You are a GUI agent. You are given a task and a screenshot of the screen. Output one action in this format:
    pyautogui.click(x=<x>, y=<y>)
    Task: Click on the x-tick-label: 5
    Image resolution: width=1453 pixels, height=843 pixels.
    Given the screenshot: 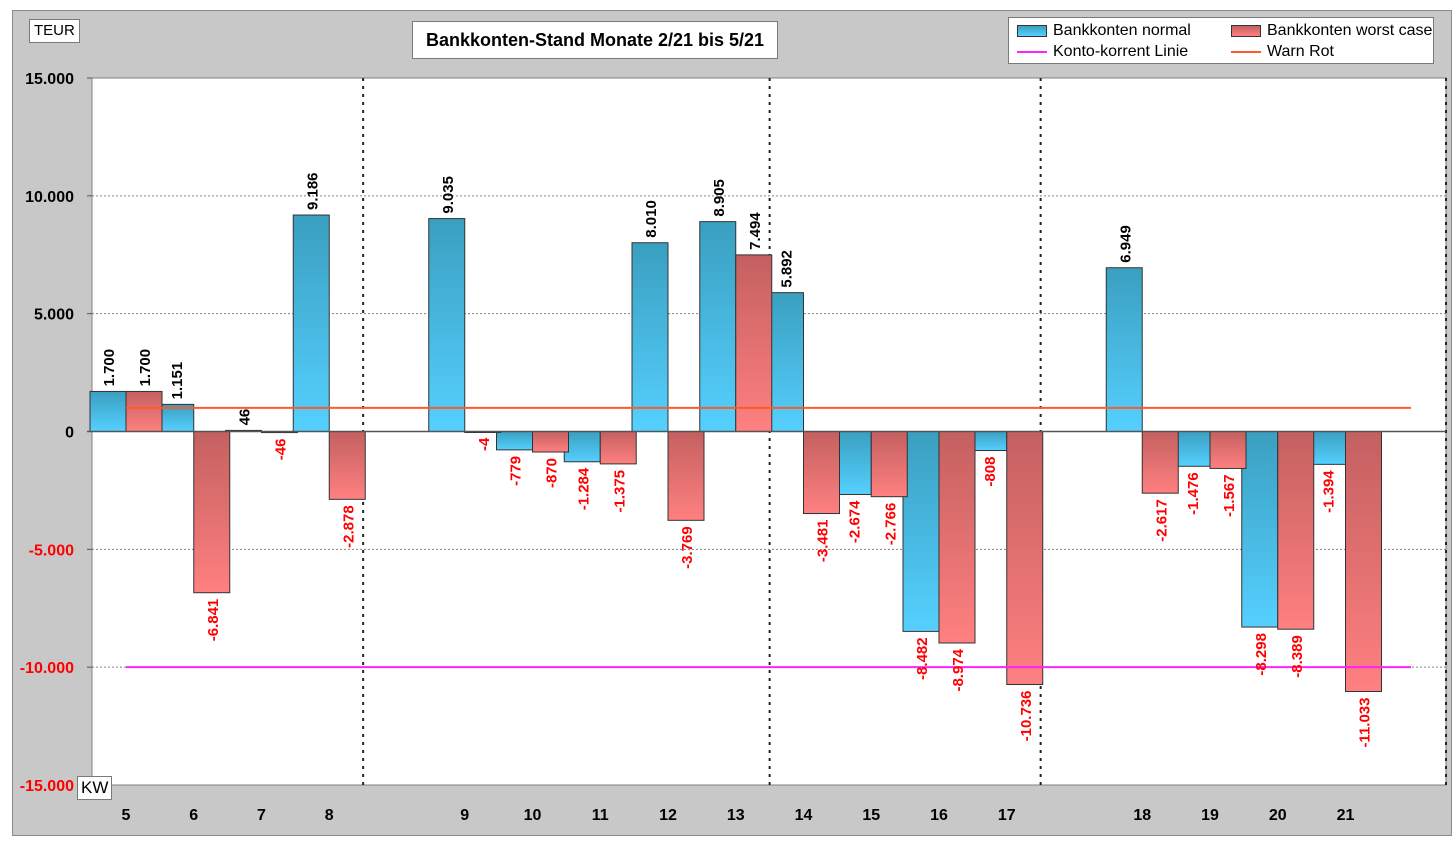 What is the action you would take?
    pyautogui.click(x=126, y=815)
    